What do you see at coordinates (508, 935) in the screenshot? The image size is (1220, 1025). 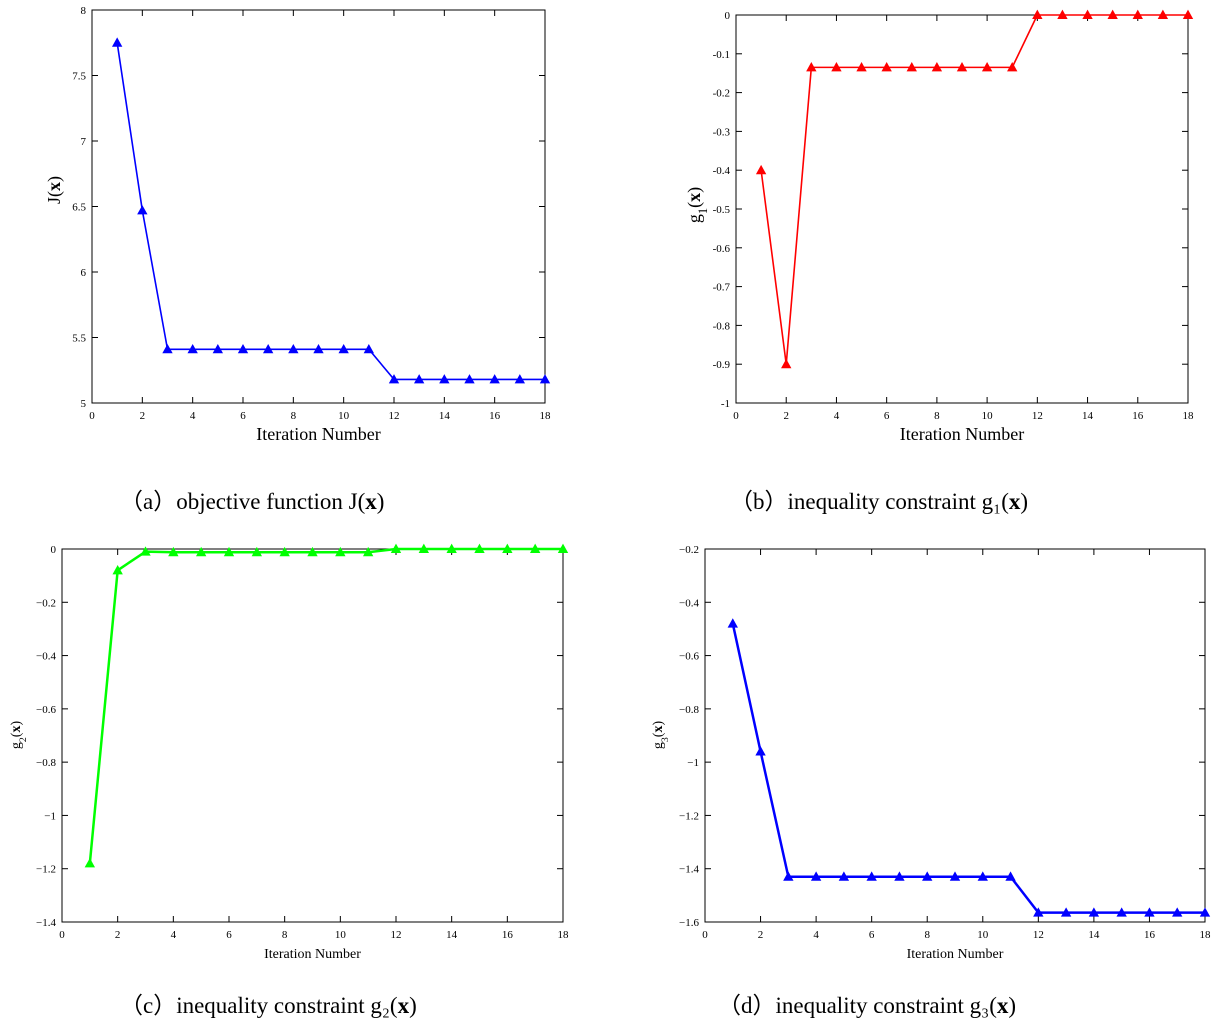 I see `x-tick-label: 16` at bounding box center [508, 935].